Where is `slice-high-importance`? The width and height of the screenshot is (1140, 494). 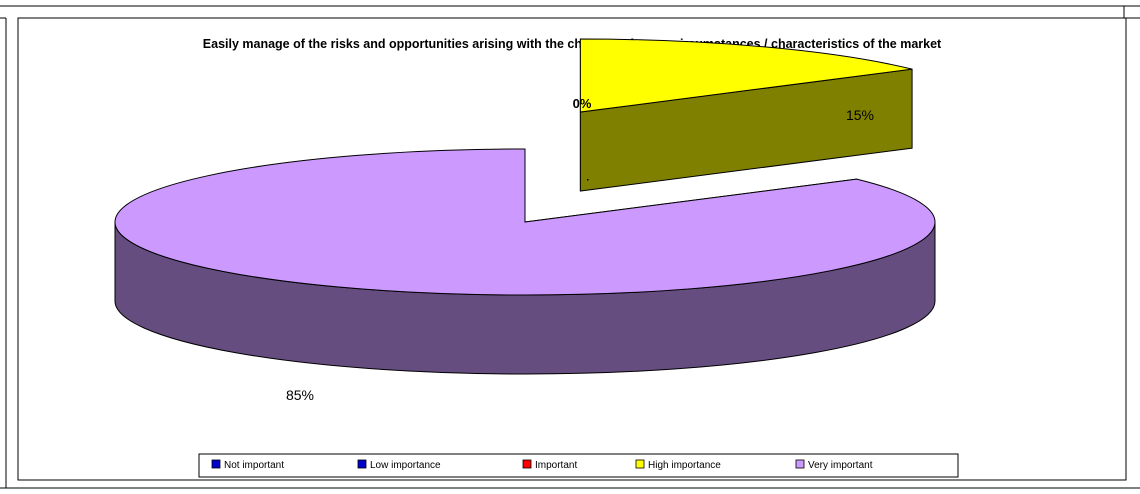
slice-high-importance is located at coordinates (746, 115).